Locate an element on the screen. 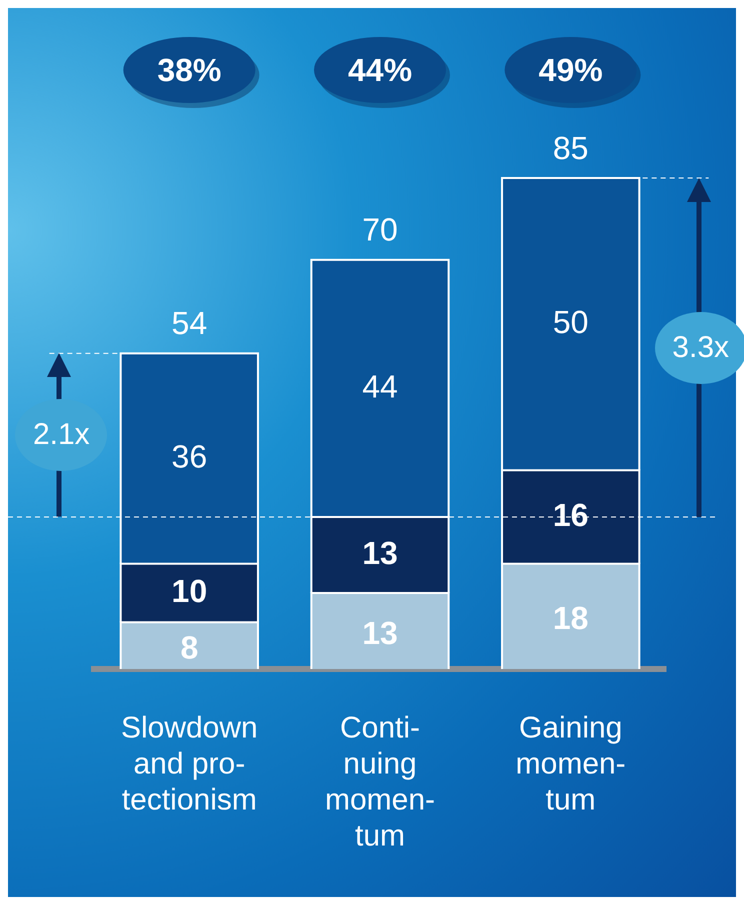  data-label: 8 is located at coordinates (189, 647).